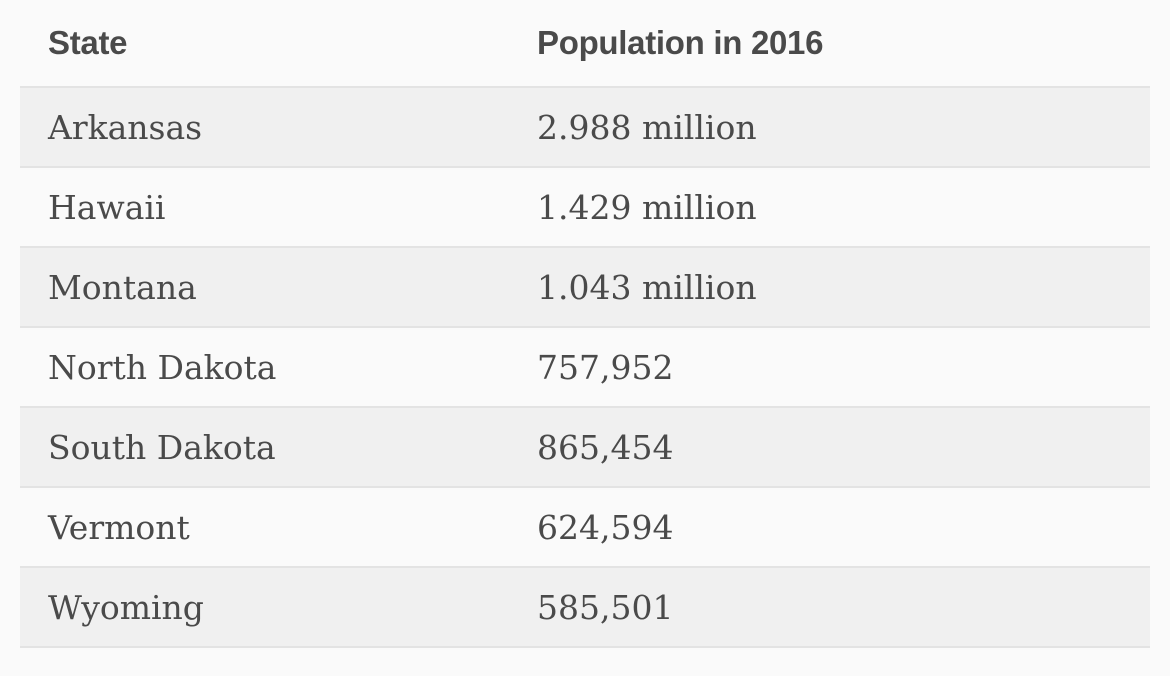 This screenshot has height=676, width=1170. What do you see at coordinates (843, 367) in the screenshot?
I see `population-cell: 757,952` at bounding box center [843, 367].